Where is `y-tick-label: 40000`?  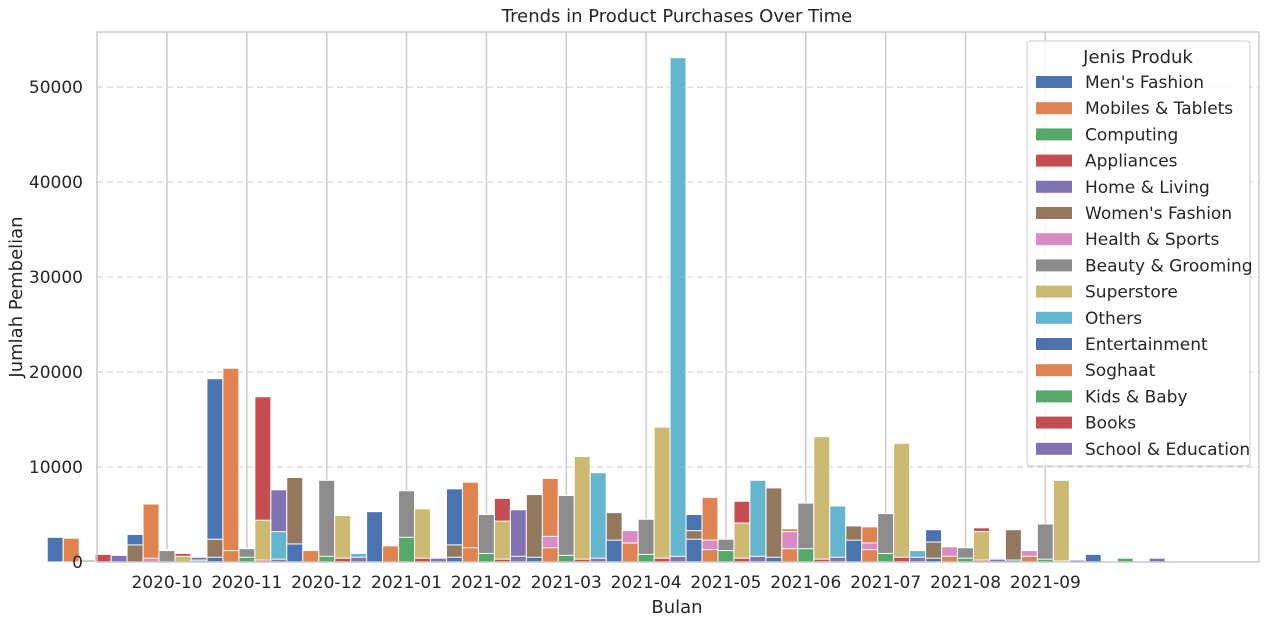 y-tick-label: 40000 is located at coordinates (56, 183).